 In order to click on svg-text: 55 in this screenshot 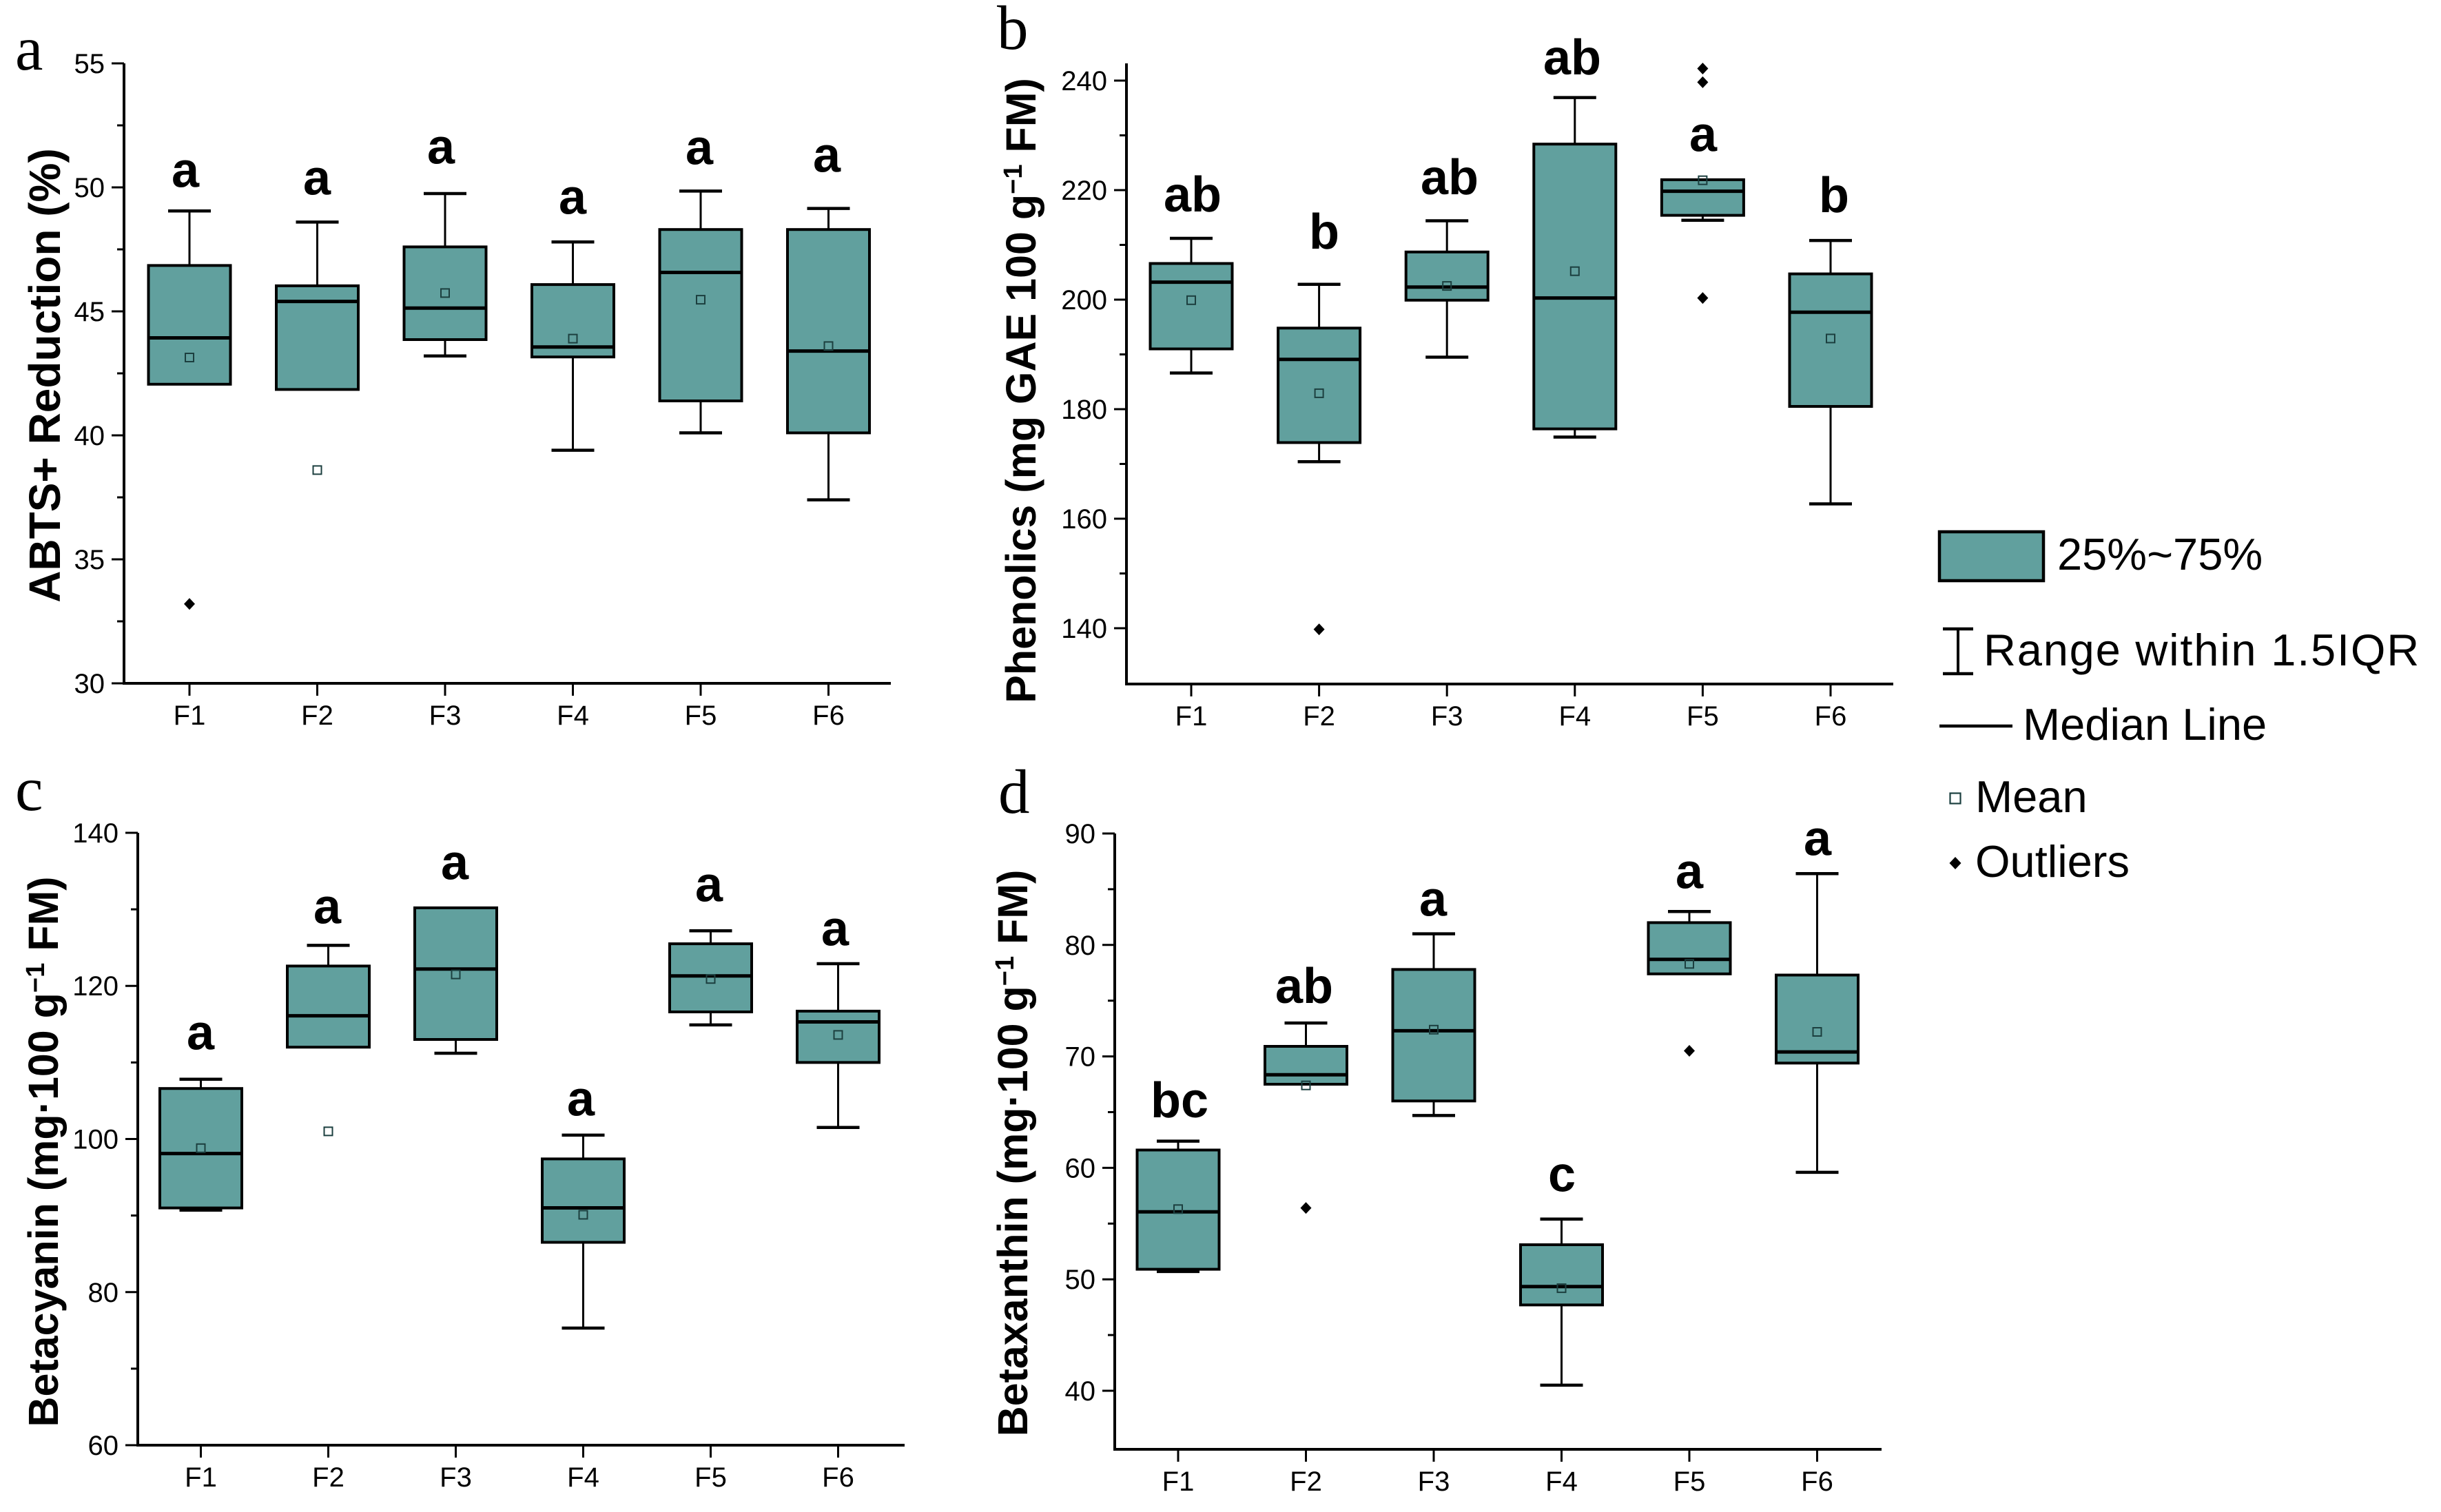, I will do `click(90, 64)`.